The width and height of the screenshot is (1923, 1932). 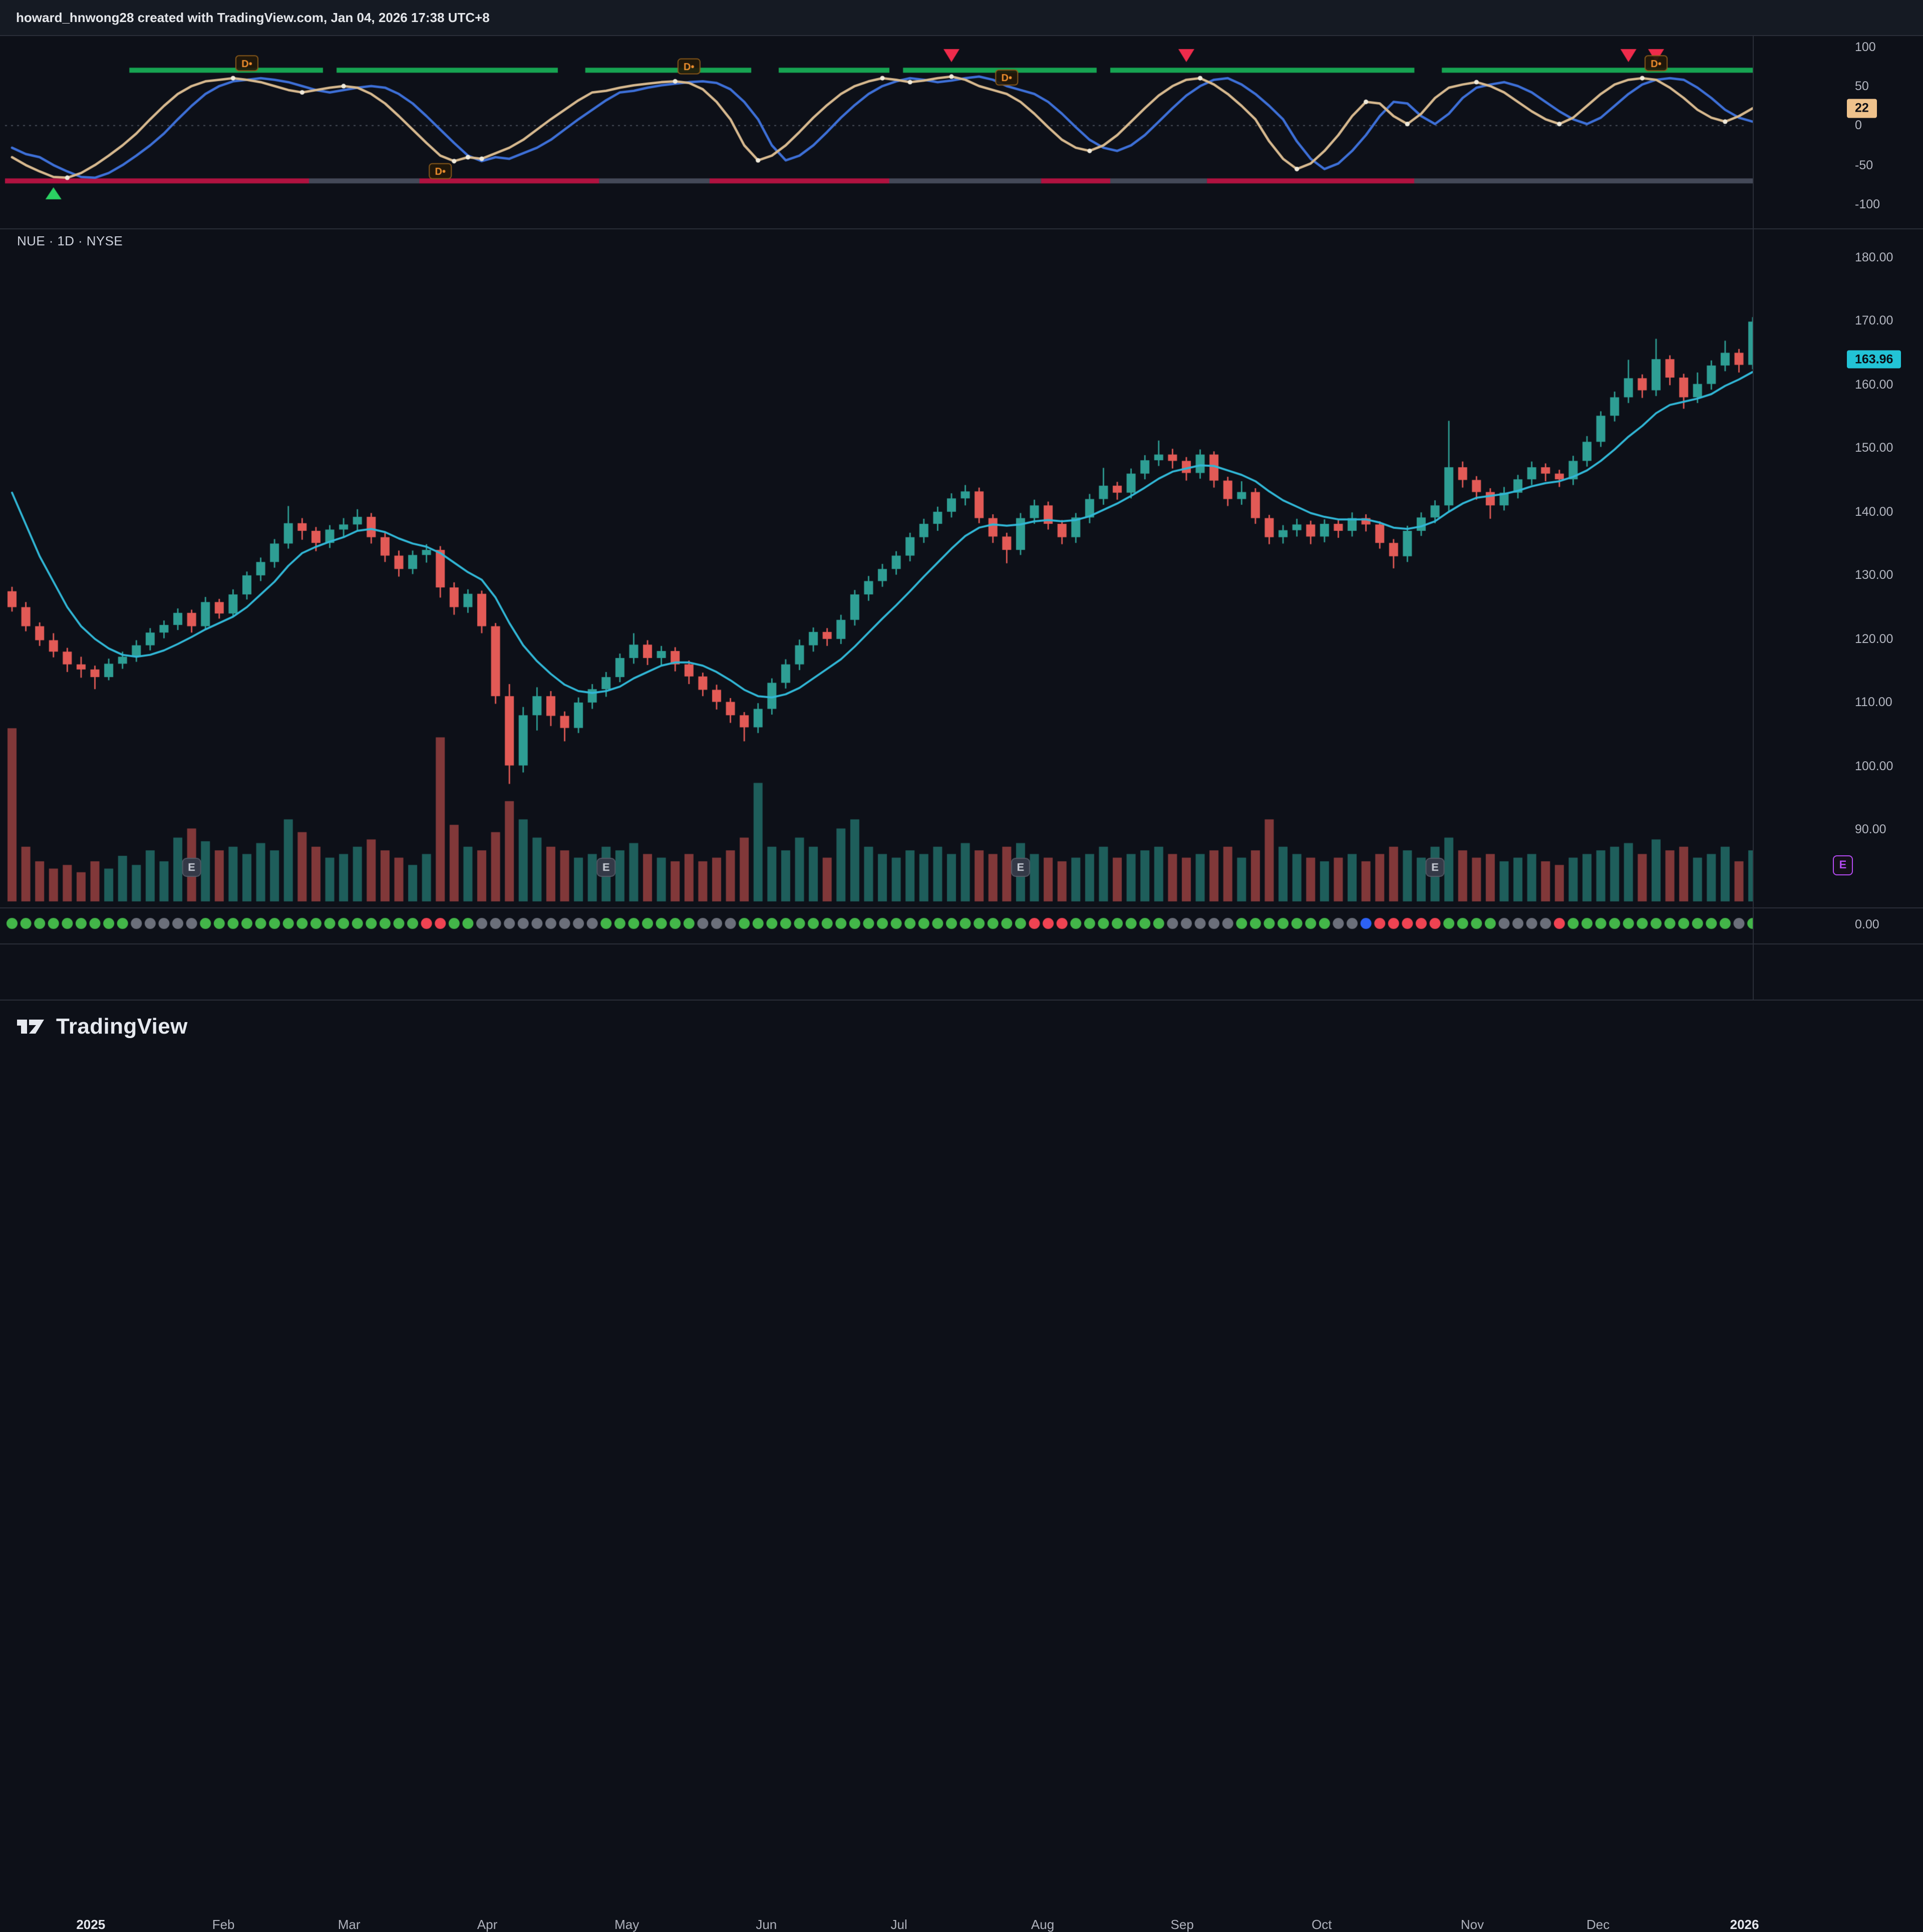 What do you see at coordinates (1858, 126) in the screenshot?
I see `indicator-axis-label: 0` at bounding box center [1858, 126].